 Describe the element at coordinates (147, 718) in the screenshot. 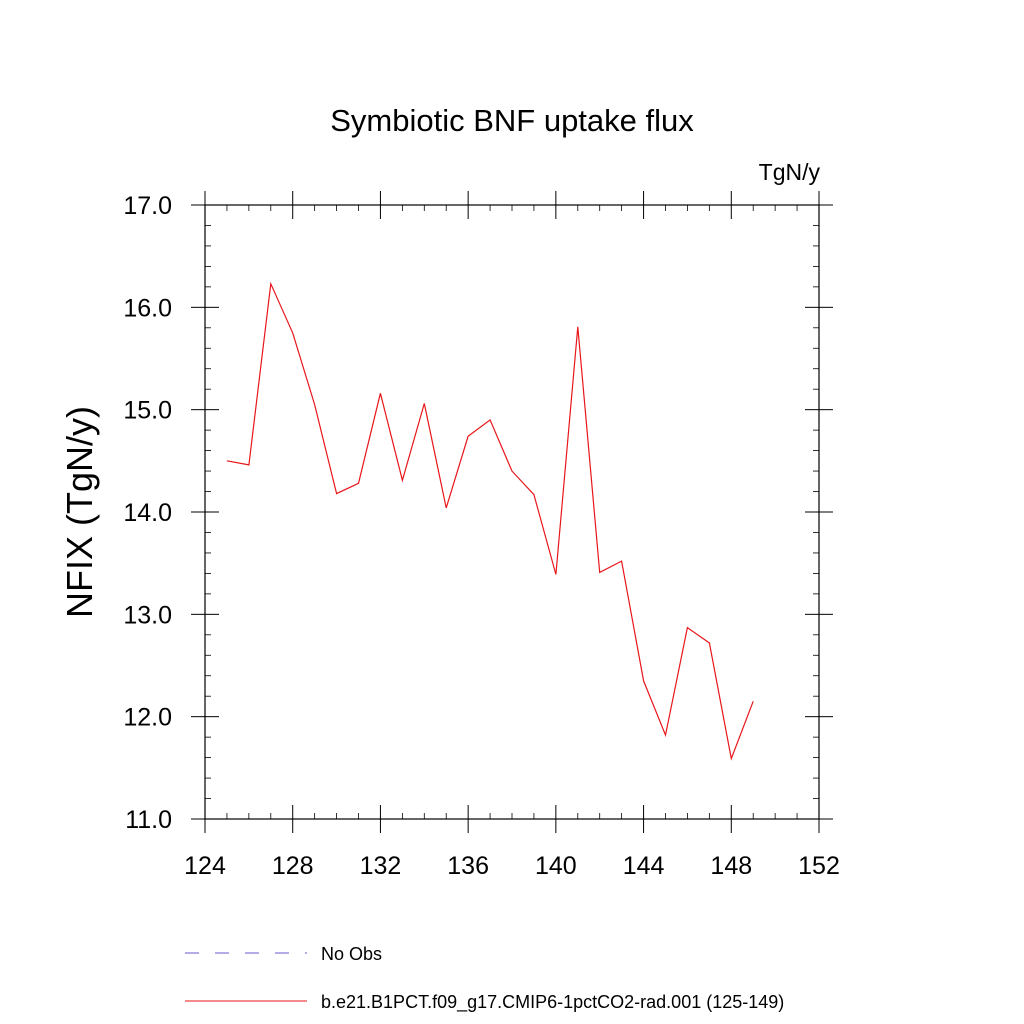

I see `y-tick-label: 12.0` at that location.